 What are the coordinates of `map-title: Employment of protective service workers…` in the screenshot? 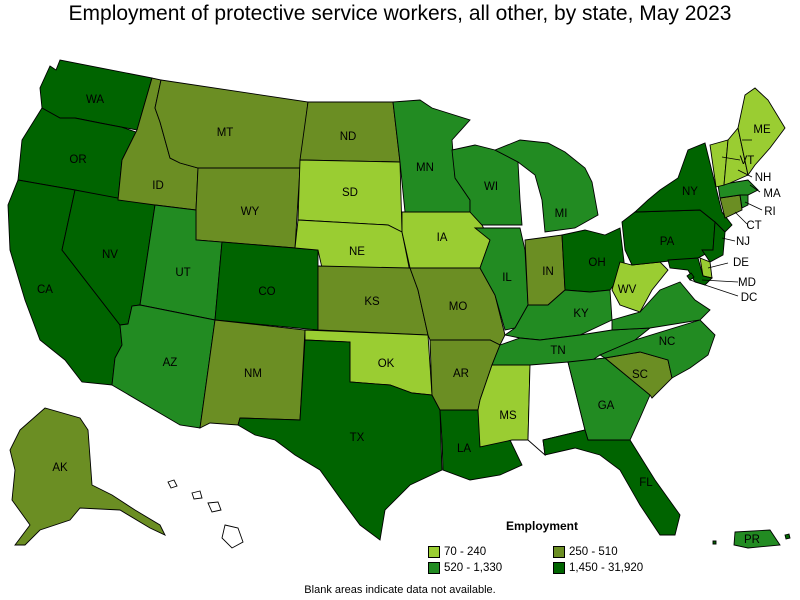 It's located at (400, 13).